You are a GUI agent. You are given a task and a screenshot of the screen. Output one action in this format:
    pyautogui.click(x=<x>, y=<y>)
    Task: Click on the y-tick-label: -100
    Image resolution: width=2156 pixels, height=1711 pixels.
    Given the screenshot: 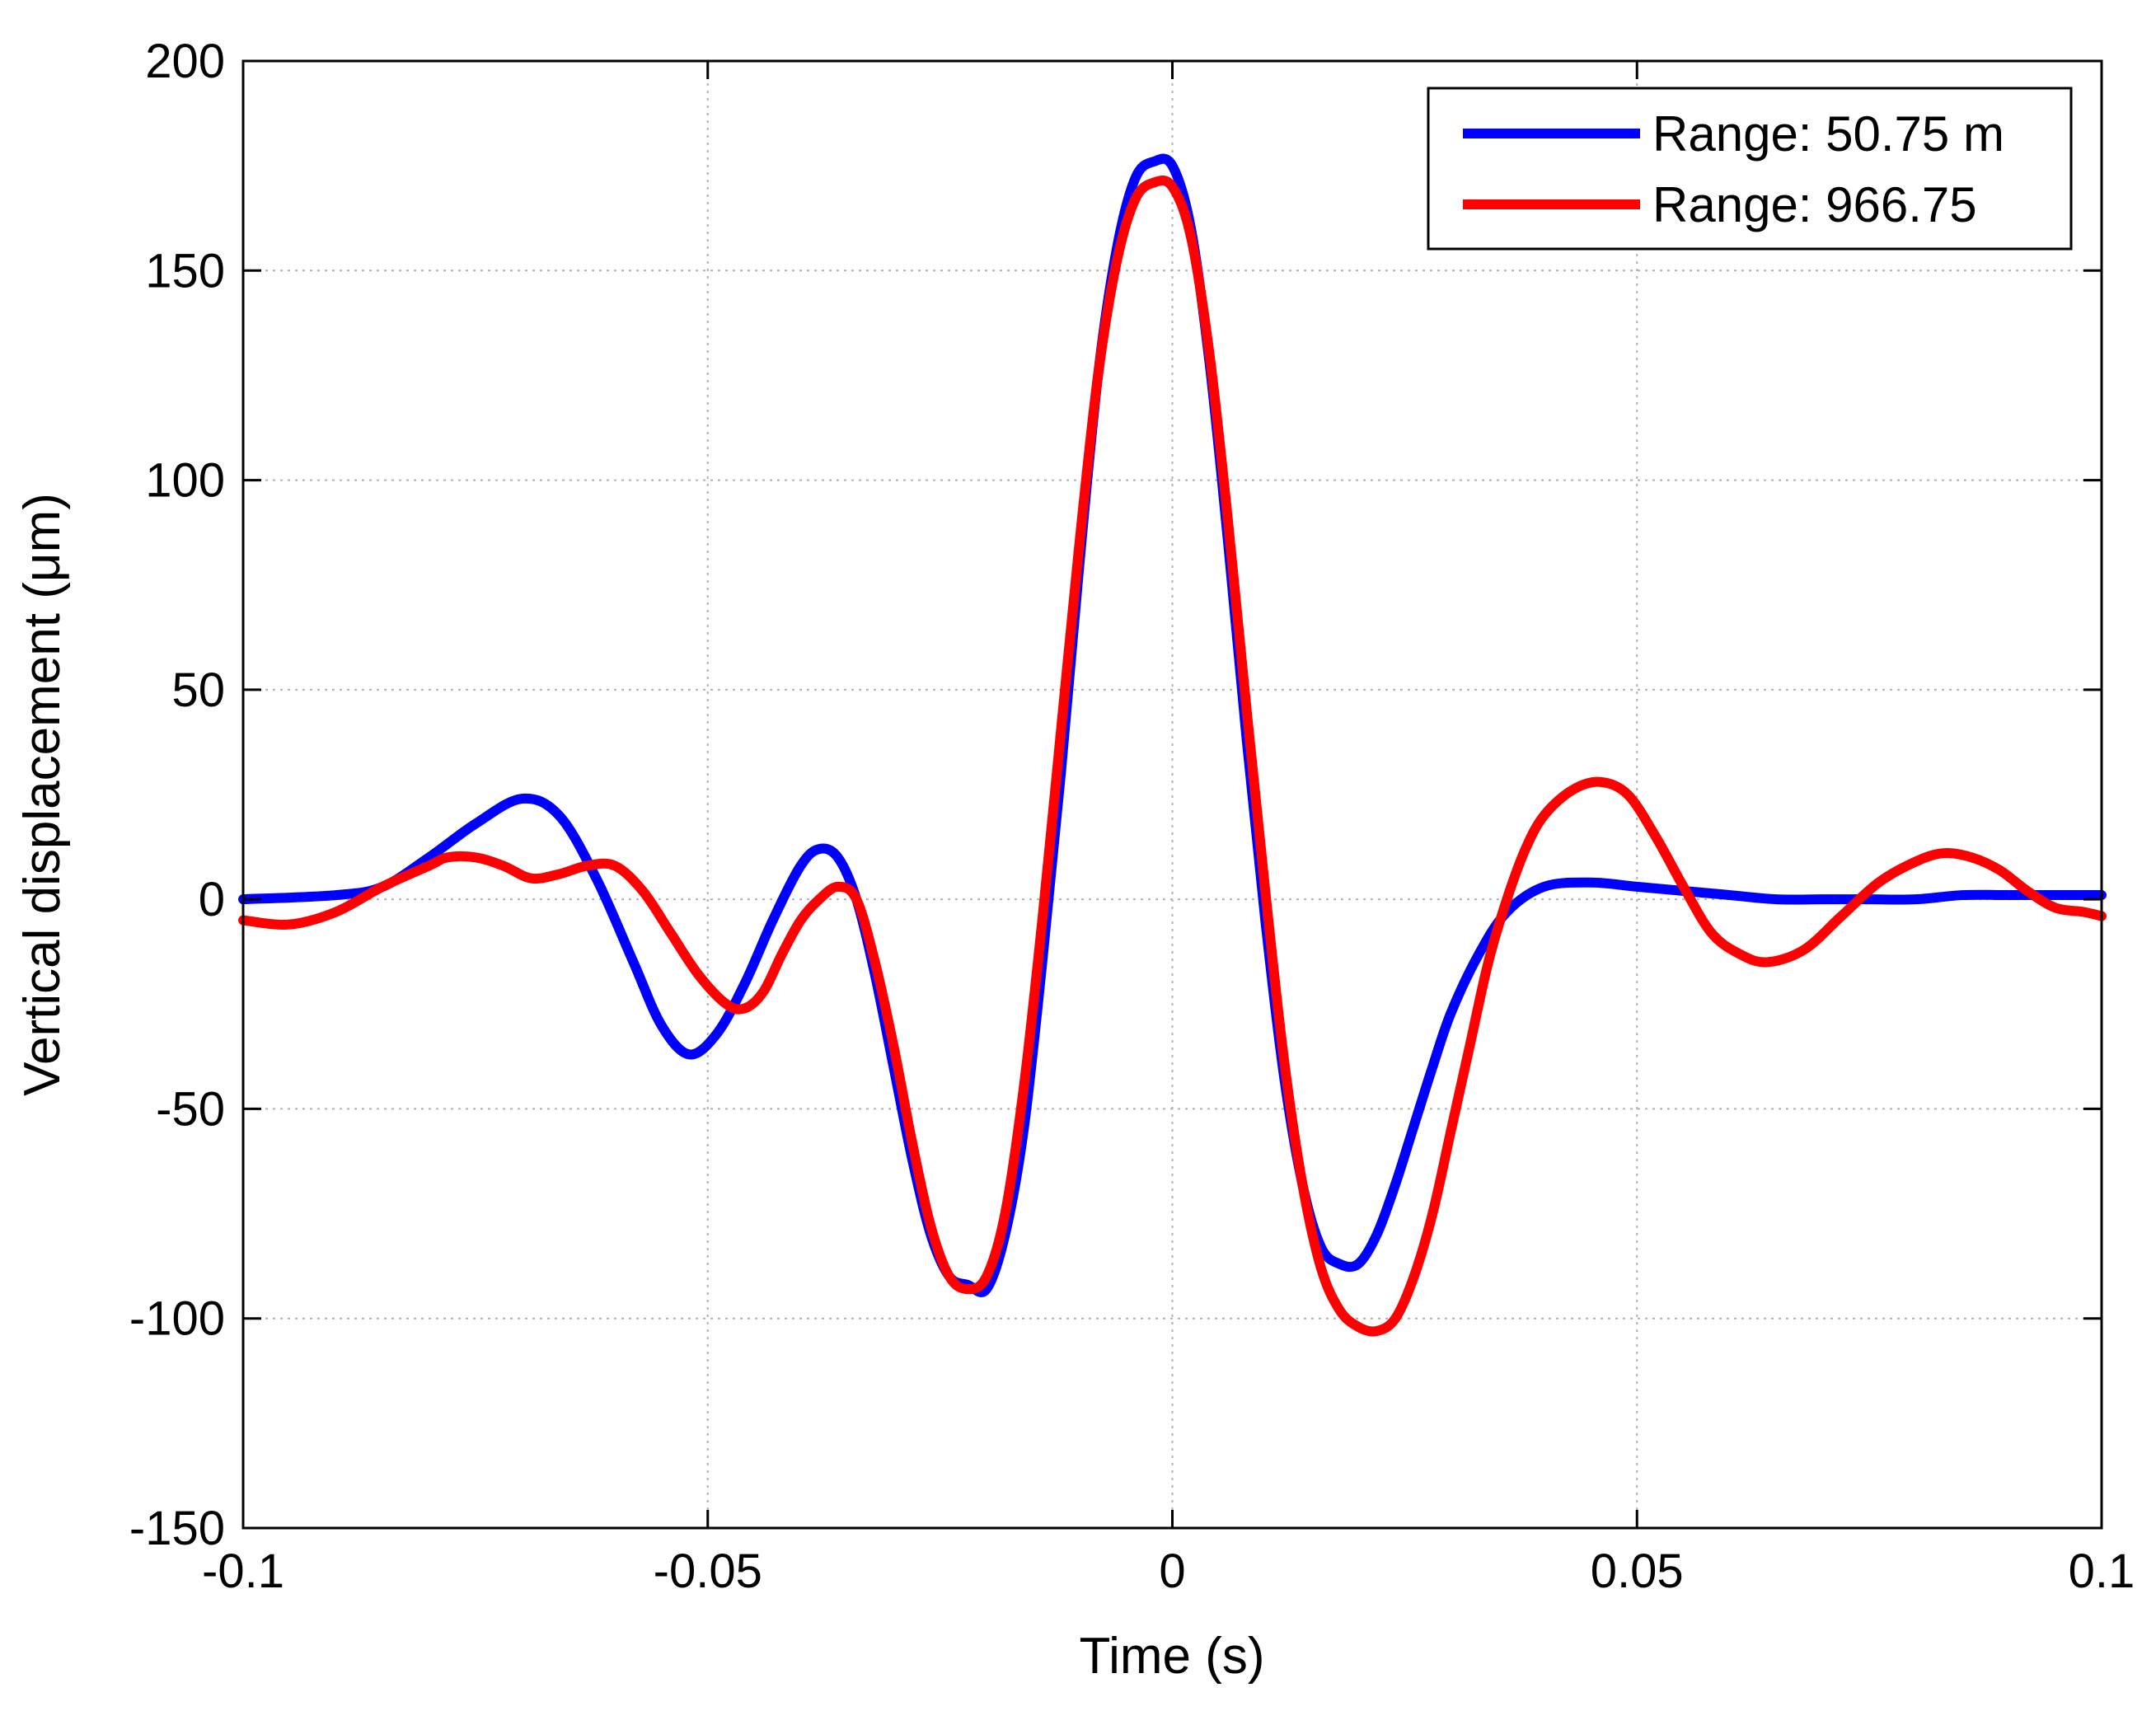 What is the action you would take?
    pyautogui.click(x=177, y=1319)
    